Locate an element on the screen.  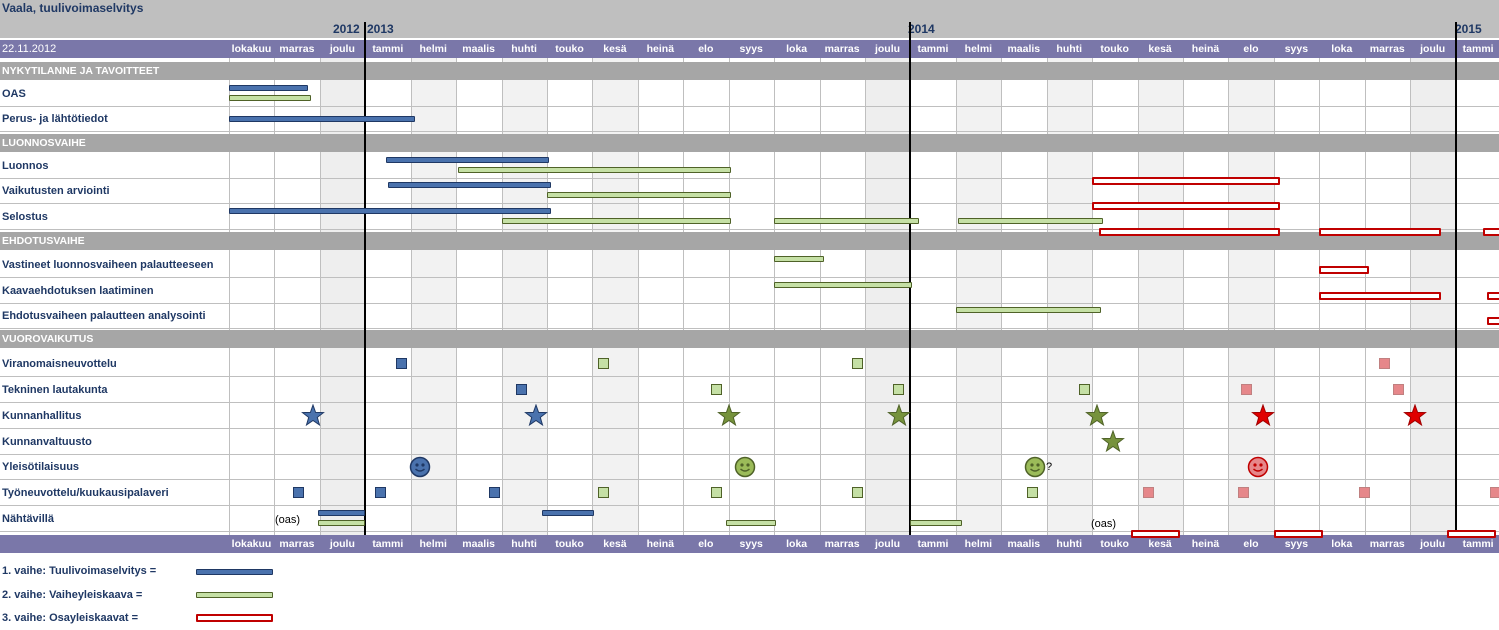
legend-swatch-phase3 is located at coordinates (234, 618).